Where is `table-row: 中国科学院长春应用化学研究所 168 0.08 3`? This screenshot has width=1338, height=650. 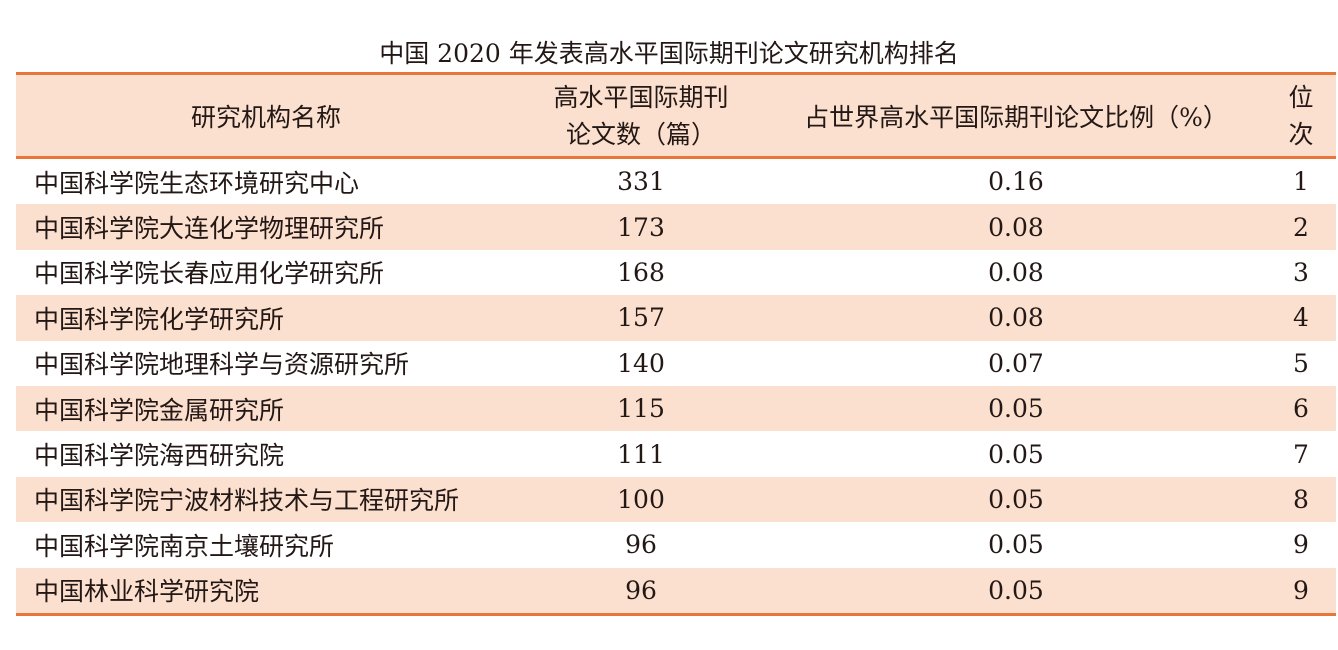
table-row: 中国科学院长春应用化学研究所 168 0.08 3 is located at coordinates (676, 272).